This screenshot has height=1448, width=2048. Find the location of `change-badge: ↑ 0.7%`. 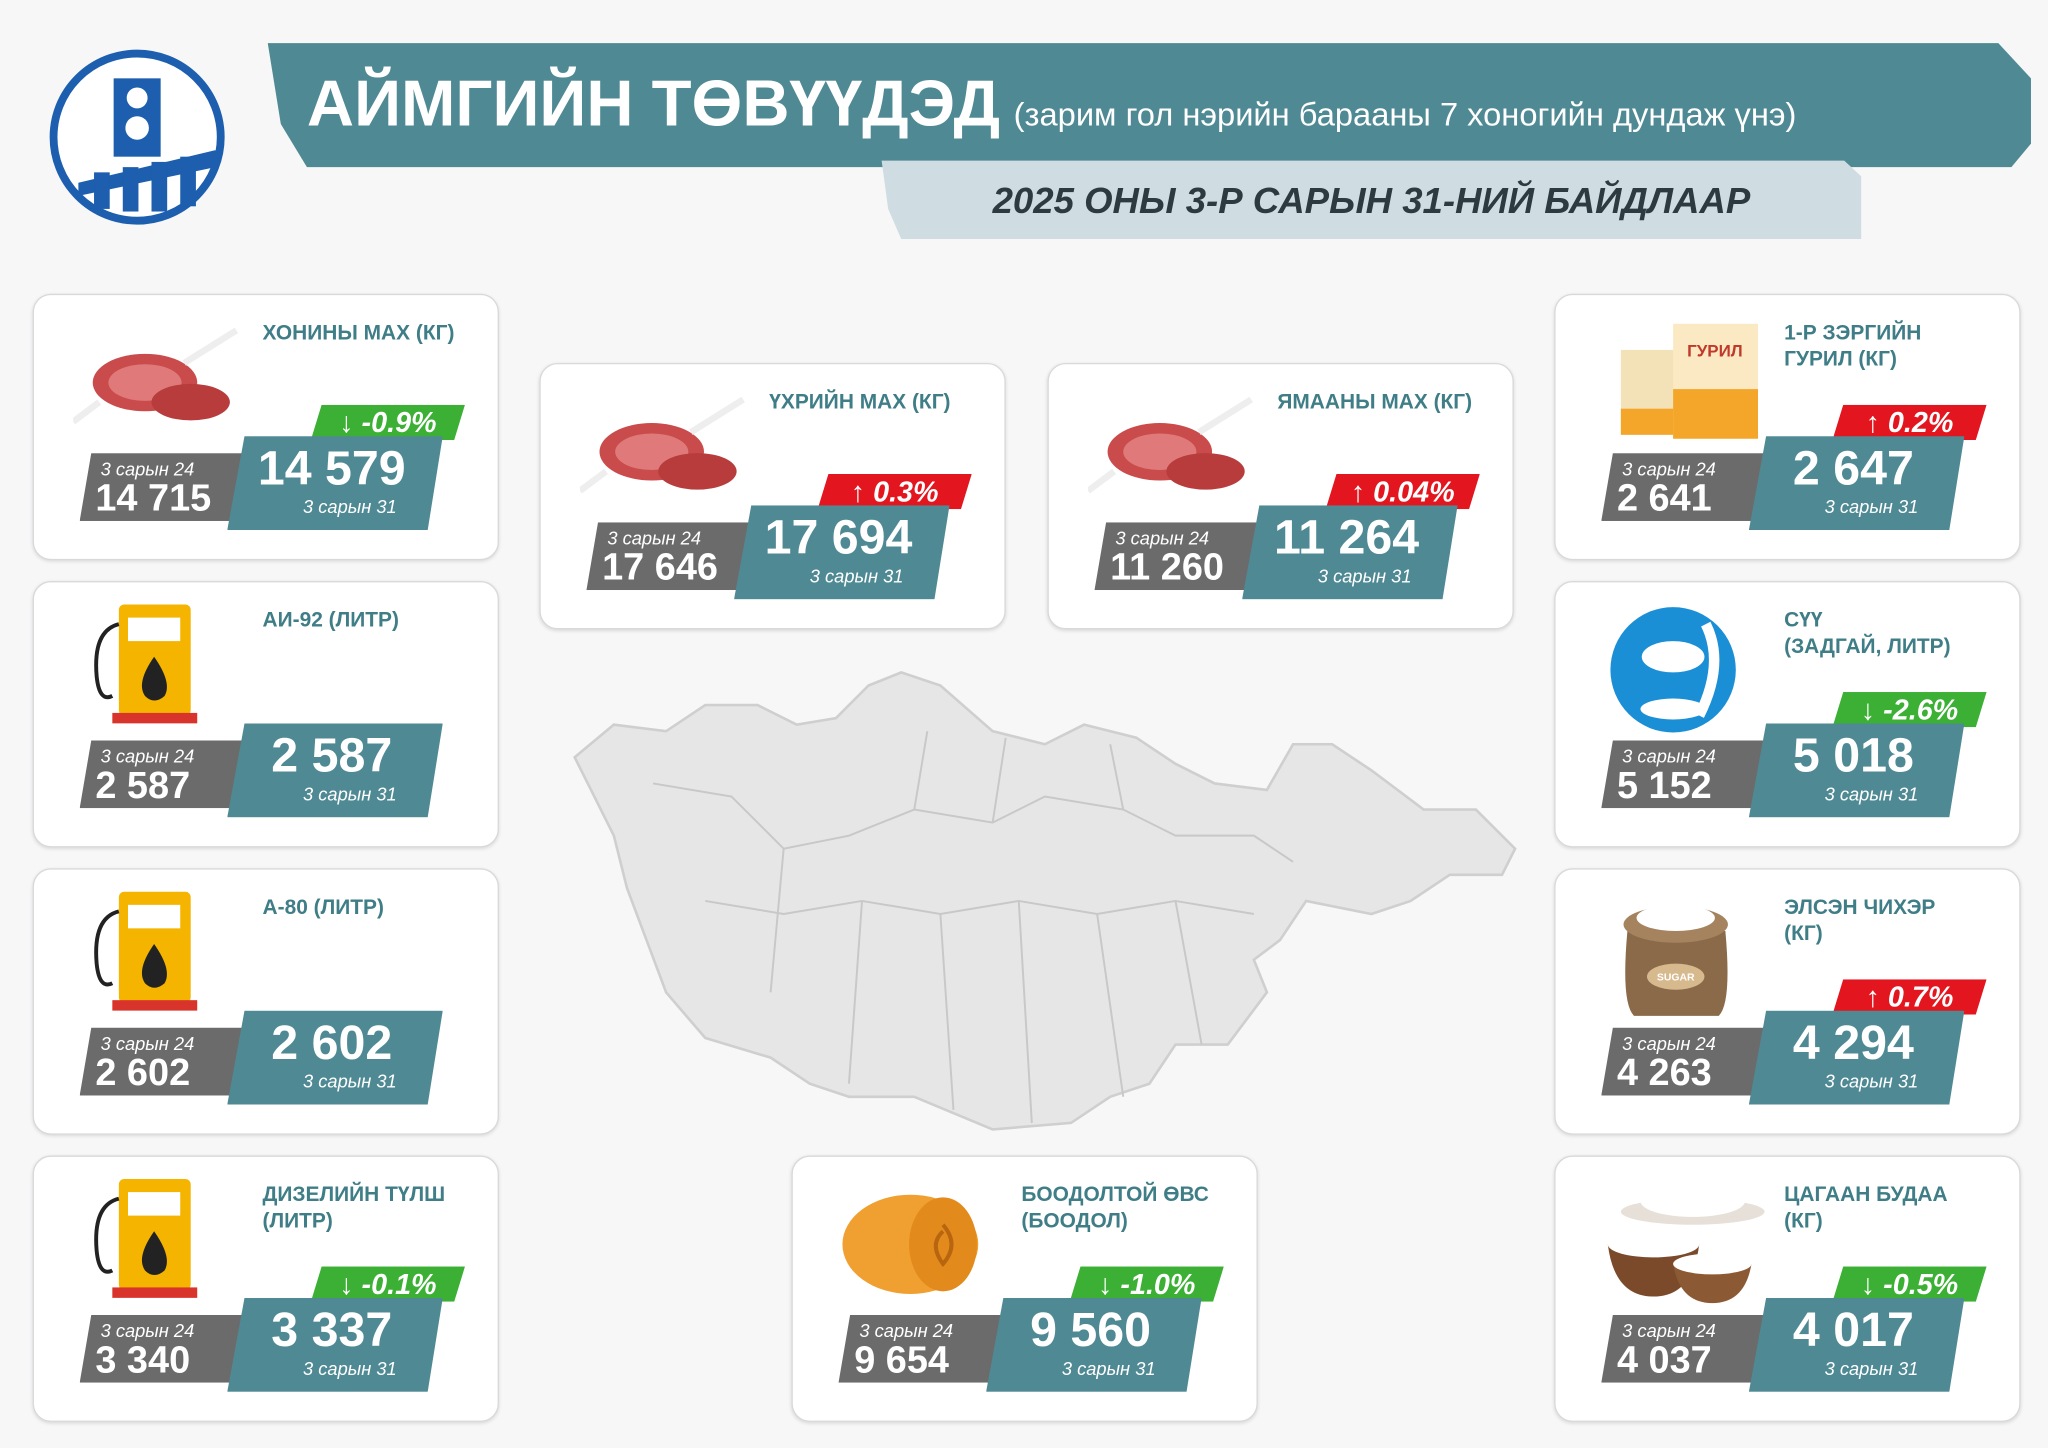

change-badge: ↑ 0.7% is located at coordinates (1909, 997).